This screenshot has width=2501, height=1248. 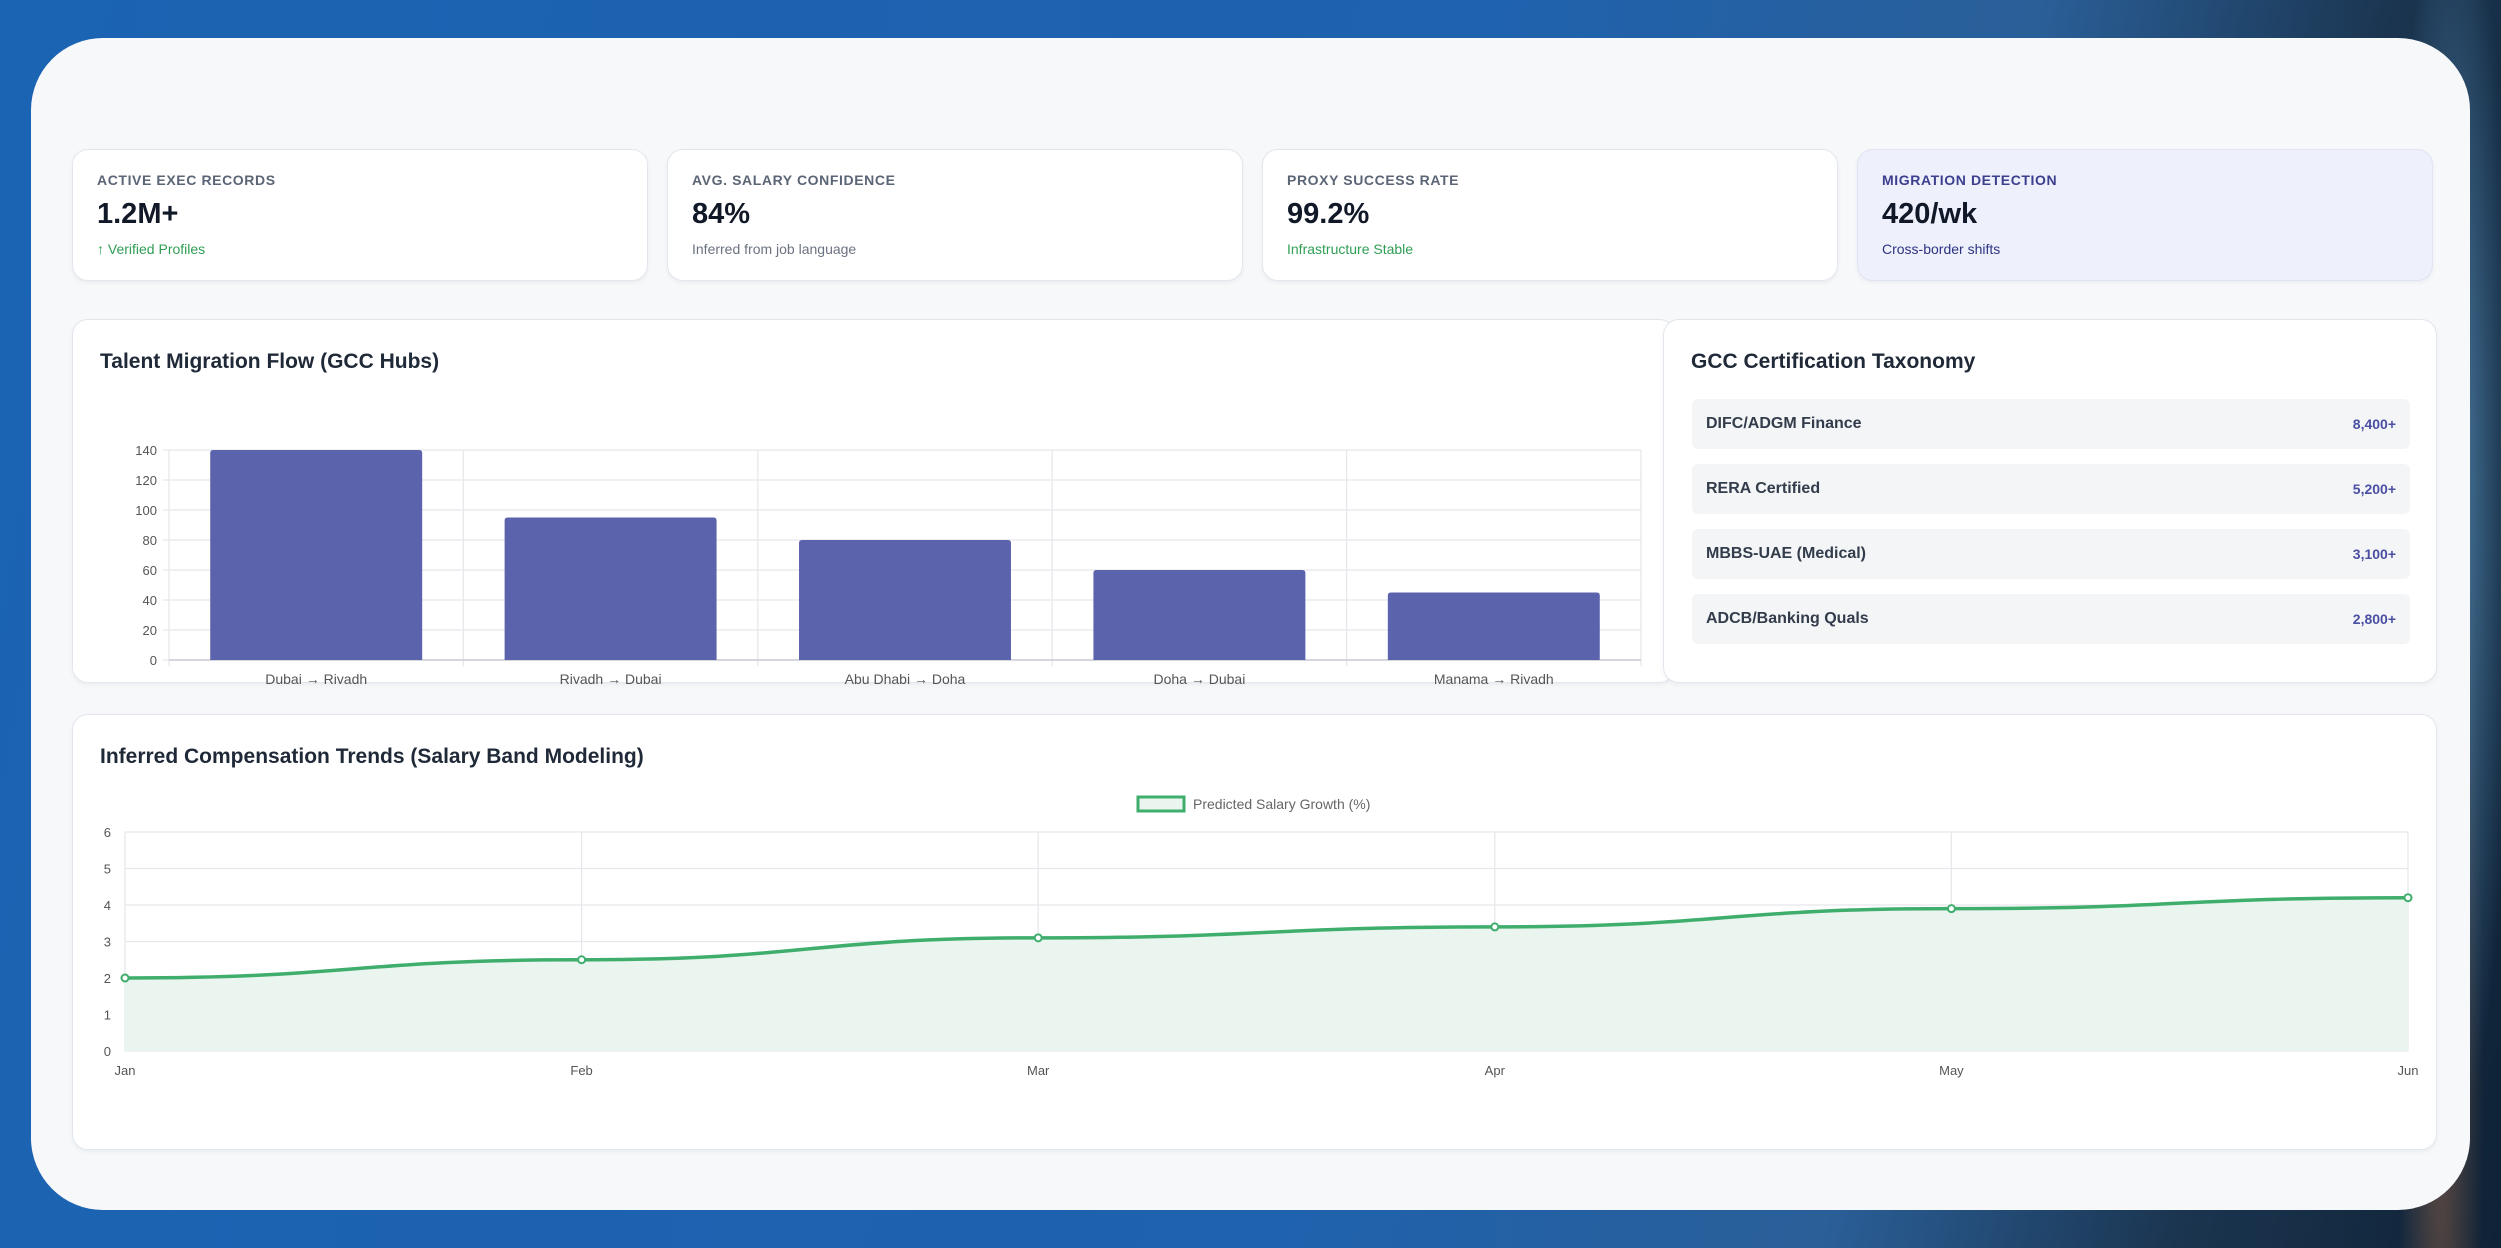 I want to click on x-tick-label: Feb, so click(x=581, y=1070).